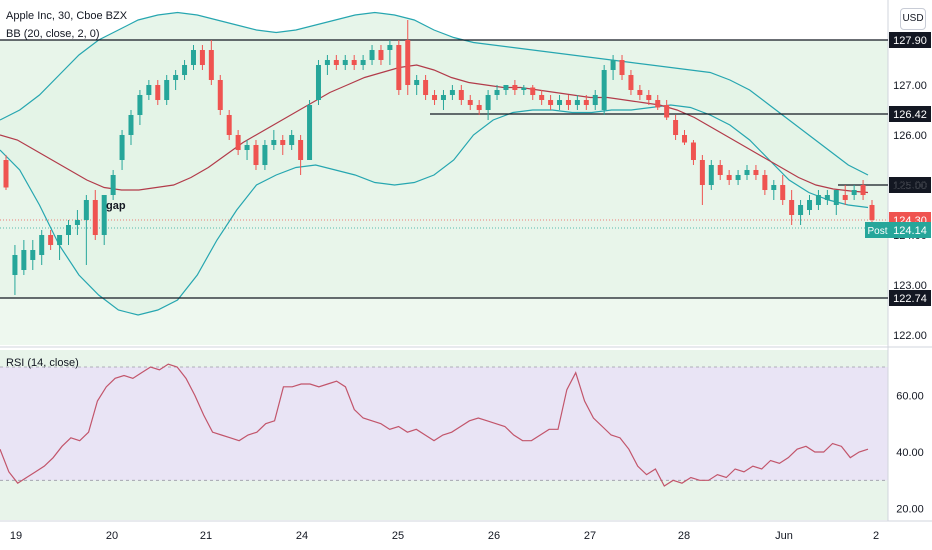 The height and width of the screenshot is (550, 932). I want to click on price-tick-label: 122.00, so click(910, 336).